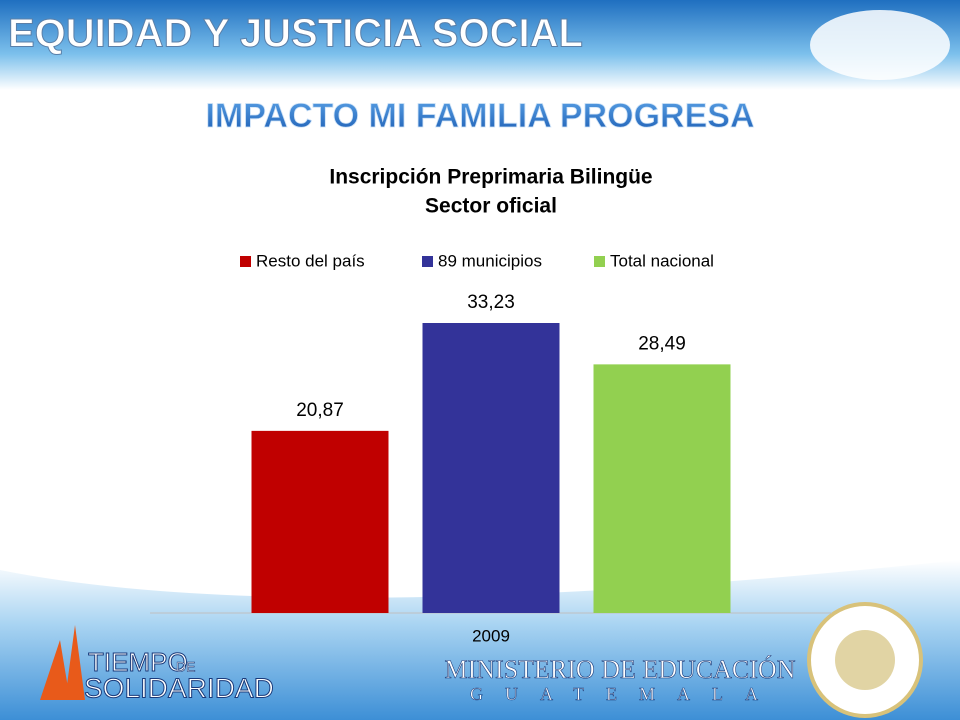 Image resolution: width=960 pixels, height=720 pixels. I want to click on coat-of-arms-center, so click(865, 660).